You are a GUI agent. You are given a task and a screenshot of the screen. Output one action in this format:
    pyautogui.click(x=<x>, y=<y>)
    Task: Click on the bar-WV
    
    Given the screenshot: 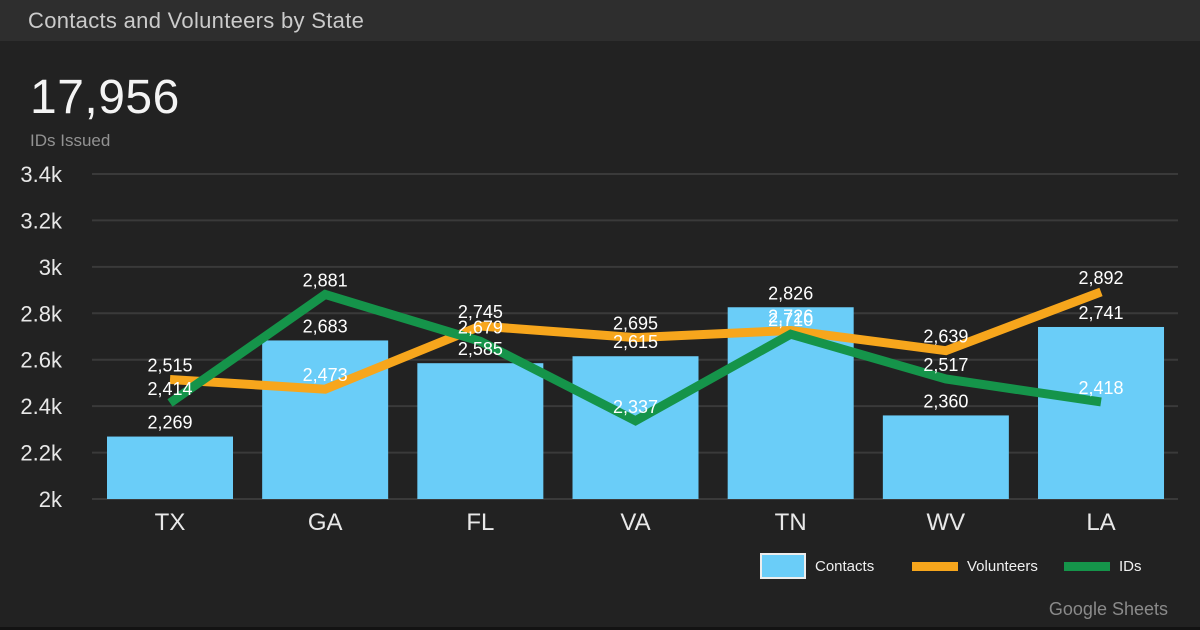 What is the action you would take?
    pyautogui.click(x=945, y=457)
    